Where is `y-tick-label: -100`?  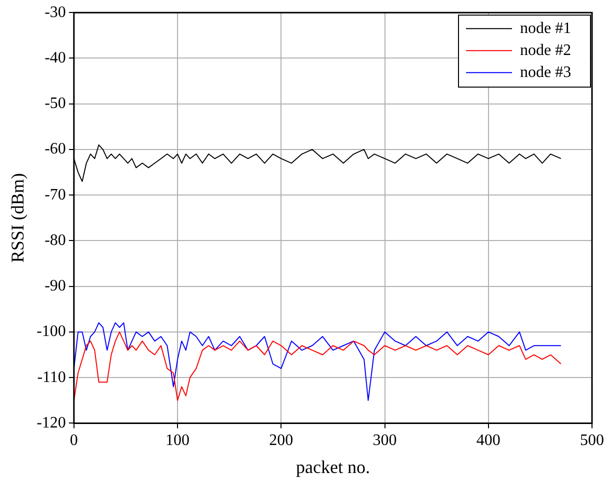 y-tick-label: -100 is located at coordinates (51, 331).